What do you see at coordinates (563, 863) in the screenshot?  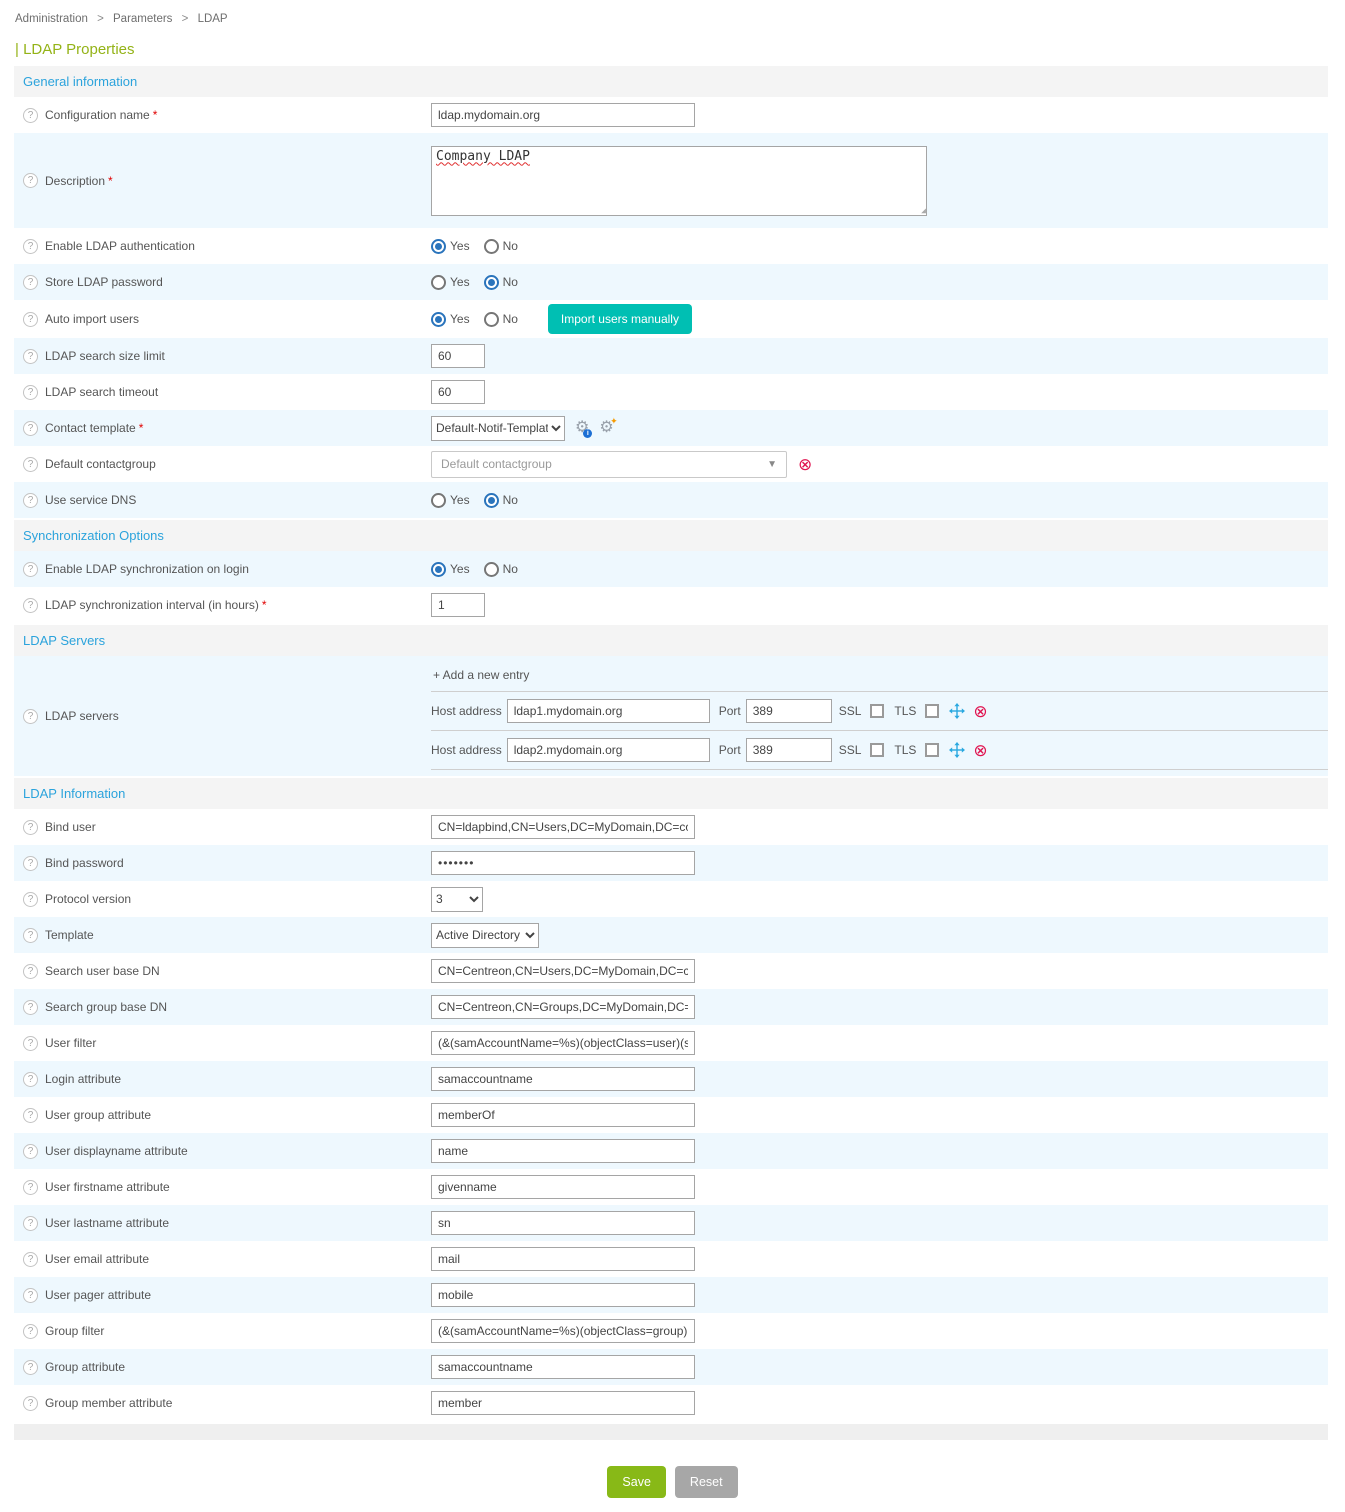 I see `bind-password-input` at bounding box center [563, 863].